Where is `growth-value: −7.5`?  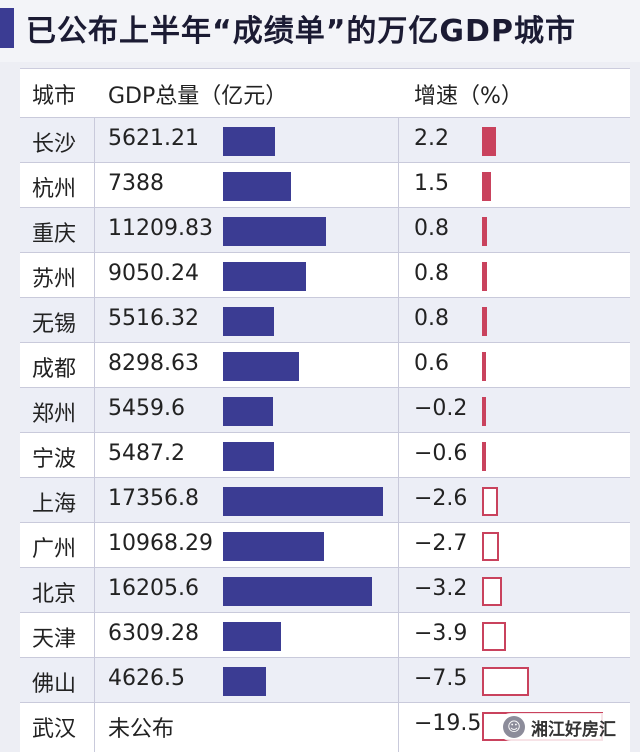 growth-value: −7.5 is located at coordinates (441, 678).